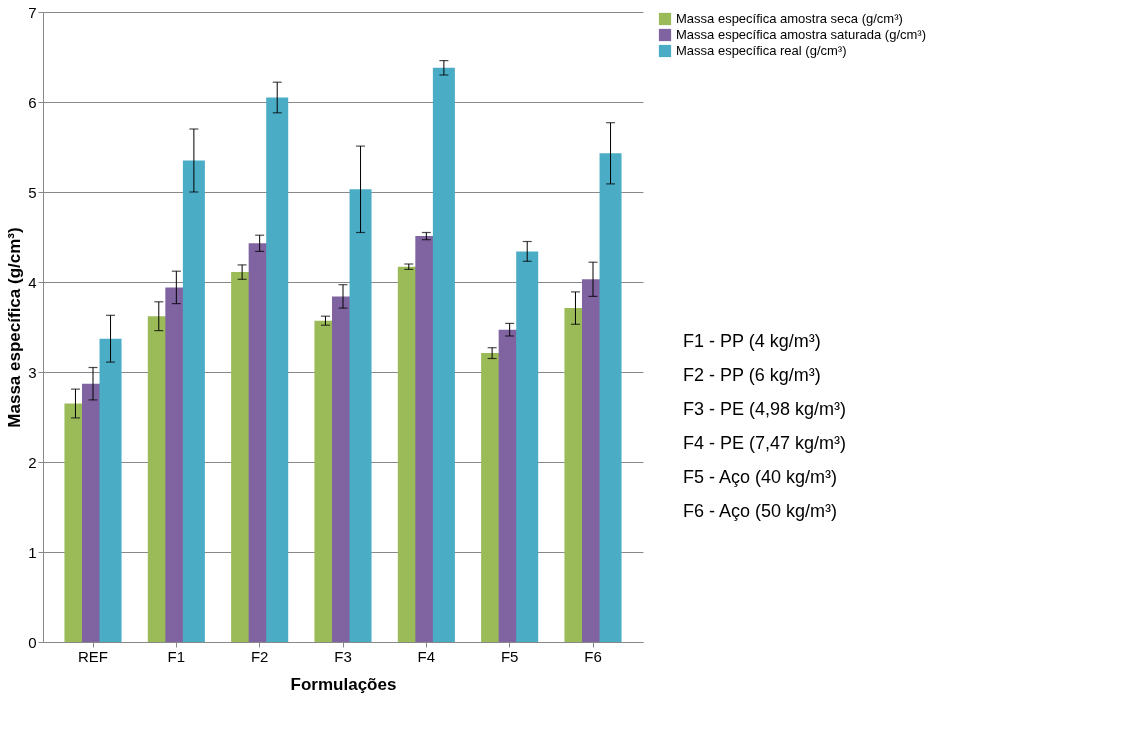  I want to click on text: F3 - PE (4,98 kg/m³), so click(765, 409).